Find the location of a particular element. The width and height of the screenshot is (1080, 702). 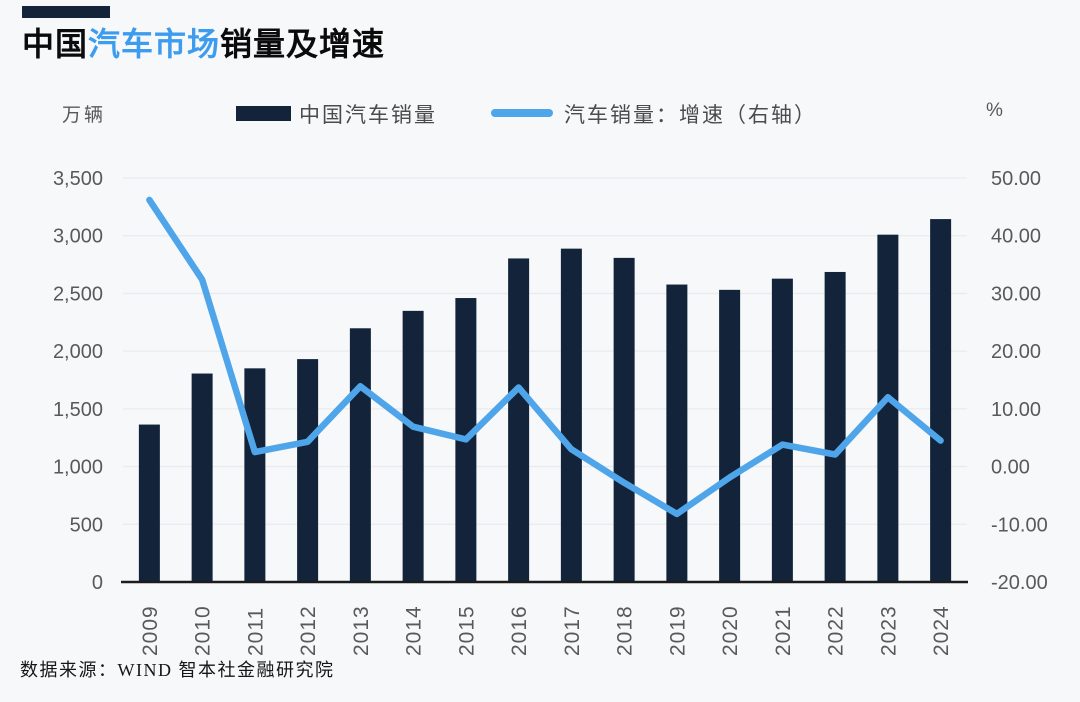

x-axis-label-2019: 2019 is located at coordinates (677, 630).